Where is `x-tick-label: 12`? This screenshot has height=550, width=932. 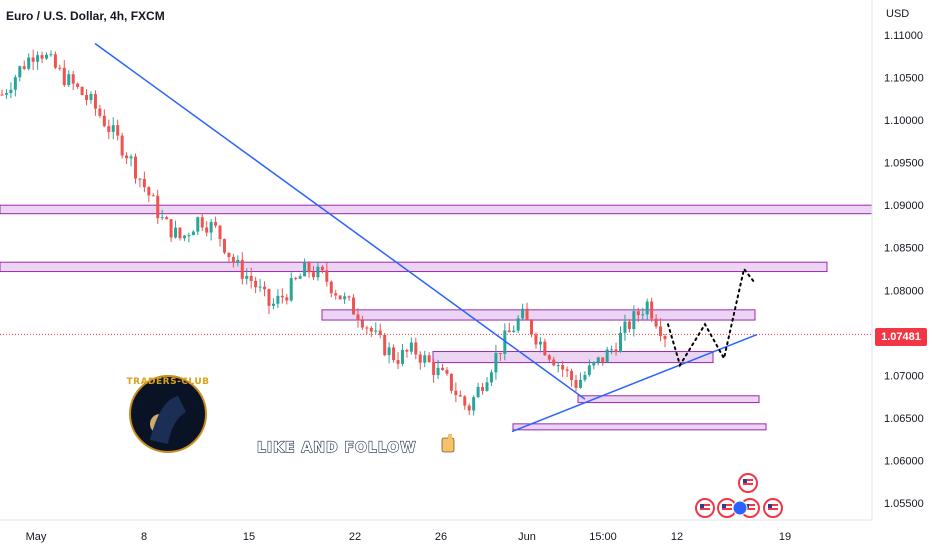 x-tick-label: 12 is located at coordinates (677, 537).